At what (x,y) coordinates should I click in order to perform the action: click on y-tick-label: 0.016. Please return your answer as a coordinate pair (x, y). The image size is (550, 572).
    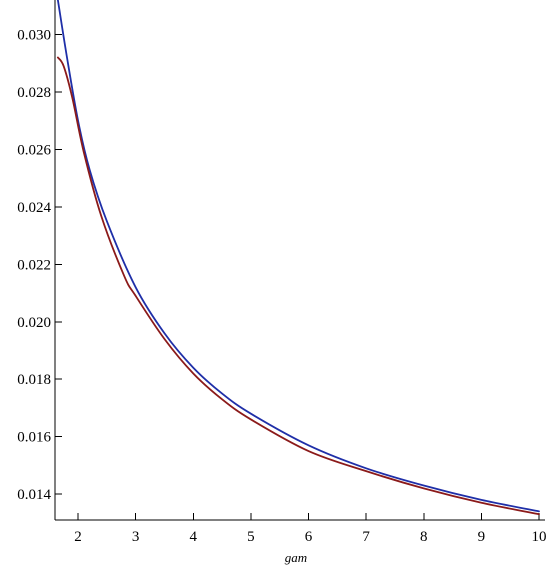
    Looking at the image, I should click on (34, 438).